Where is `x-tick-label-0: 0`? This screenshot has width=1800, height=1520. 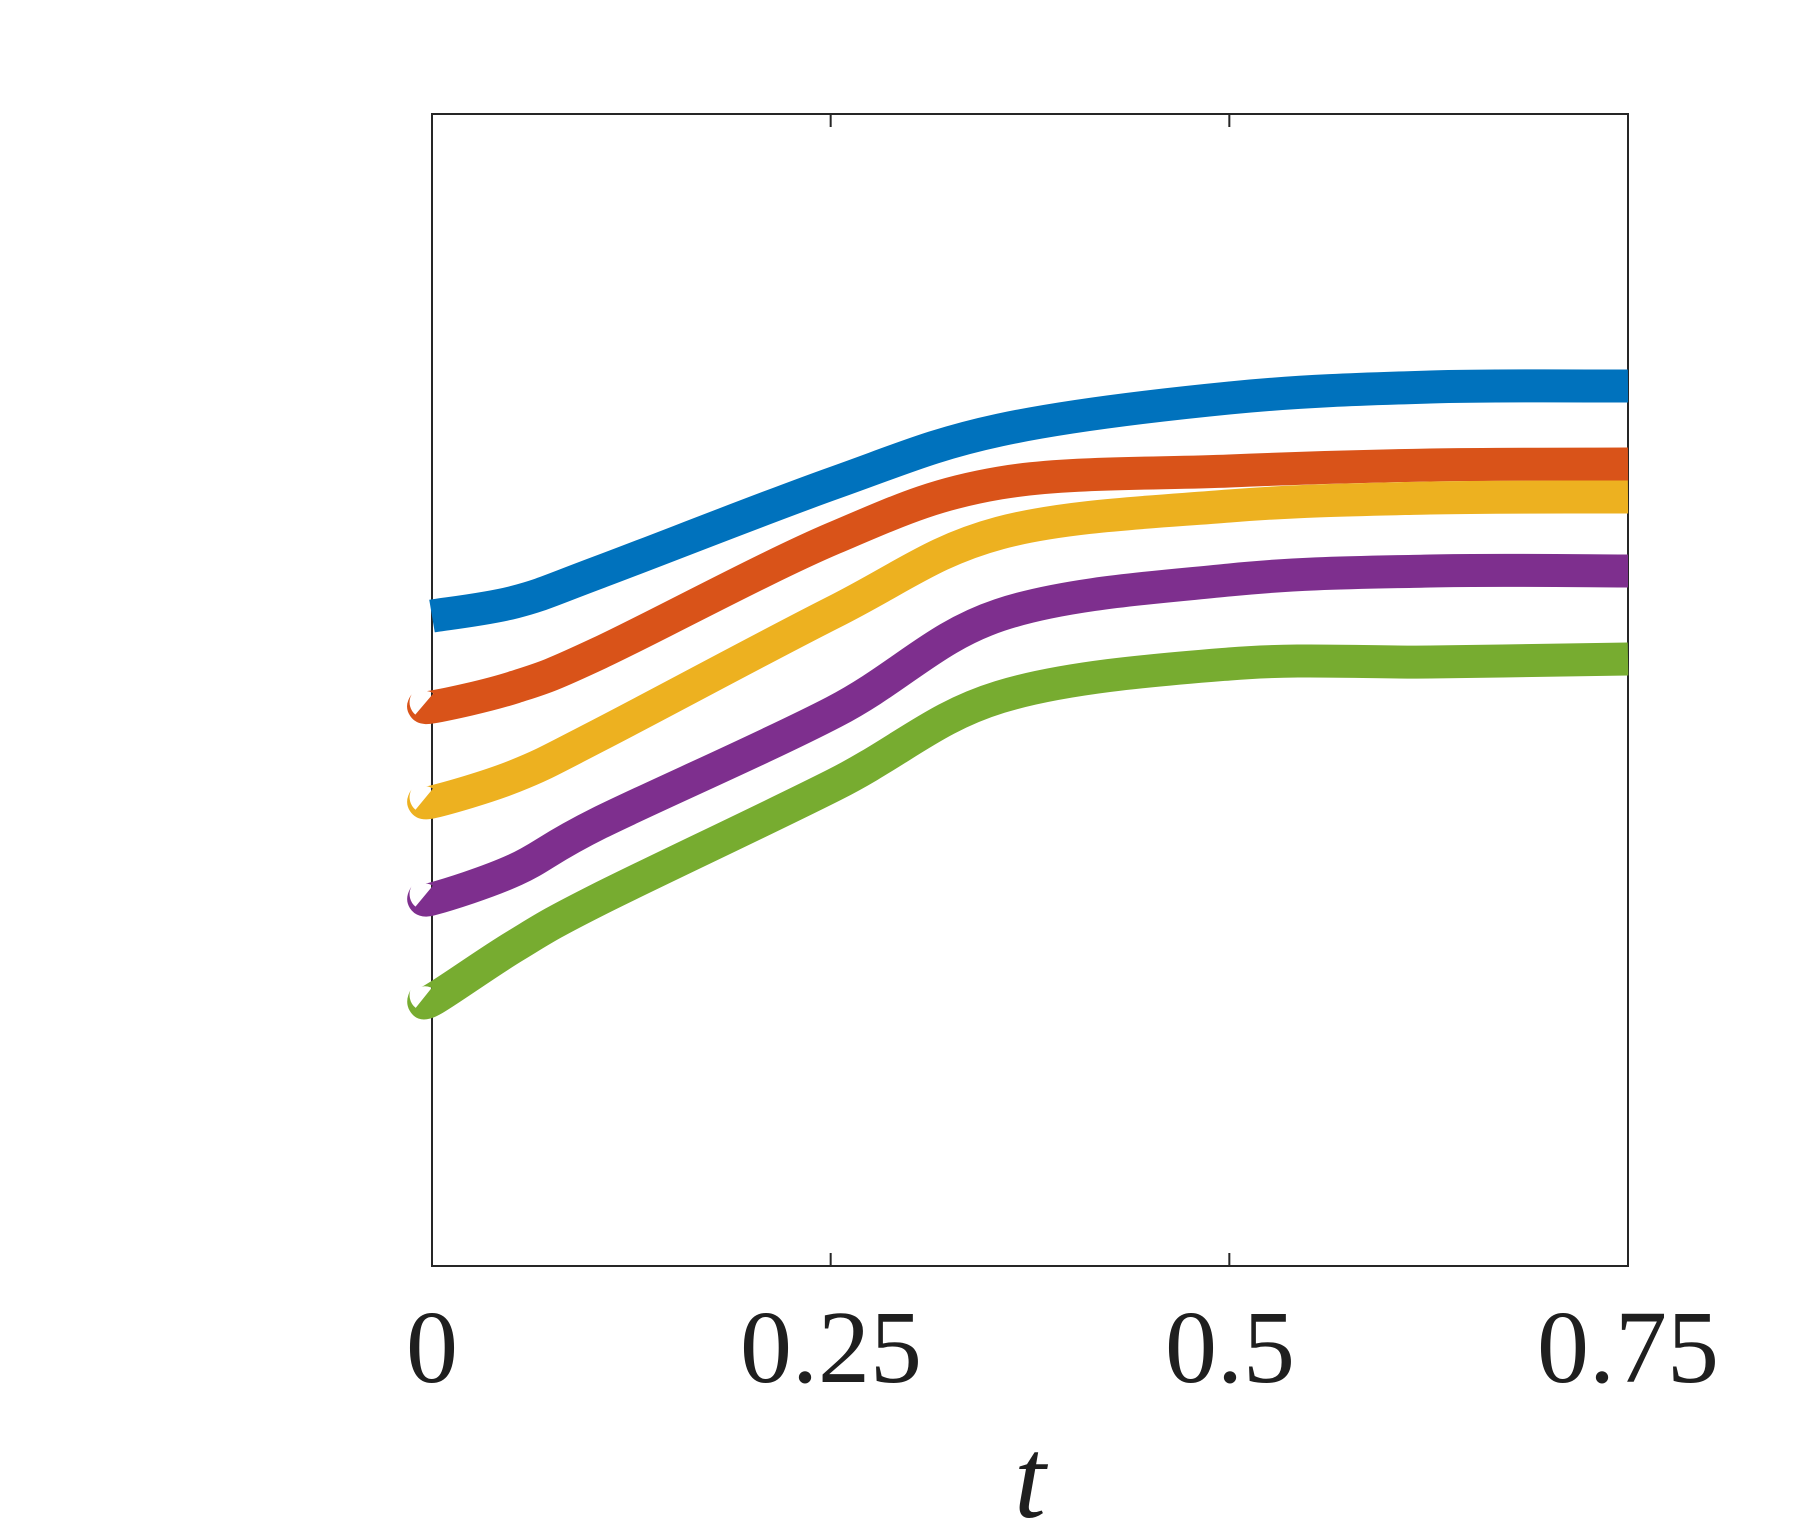
x-tick-label-0: 0 is located at coordinates (432, 1347).